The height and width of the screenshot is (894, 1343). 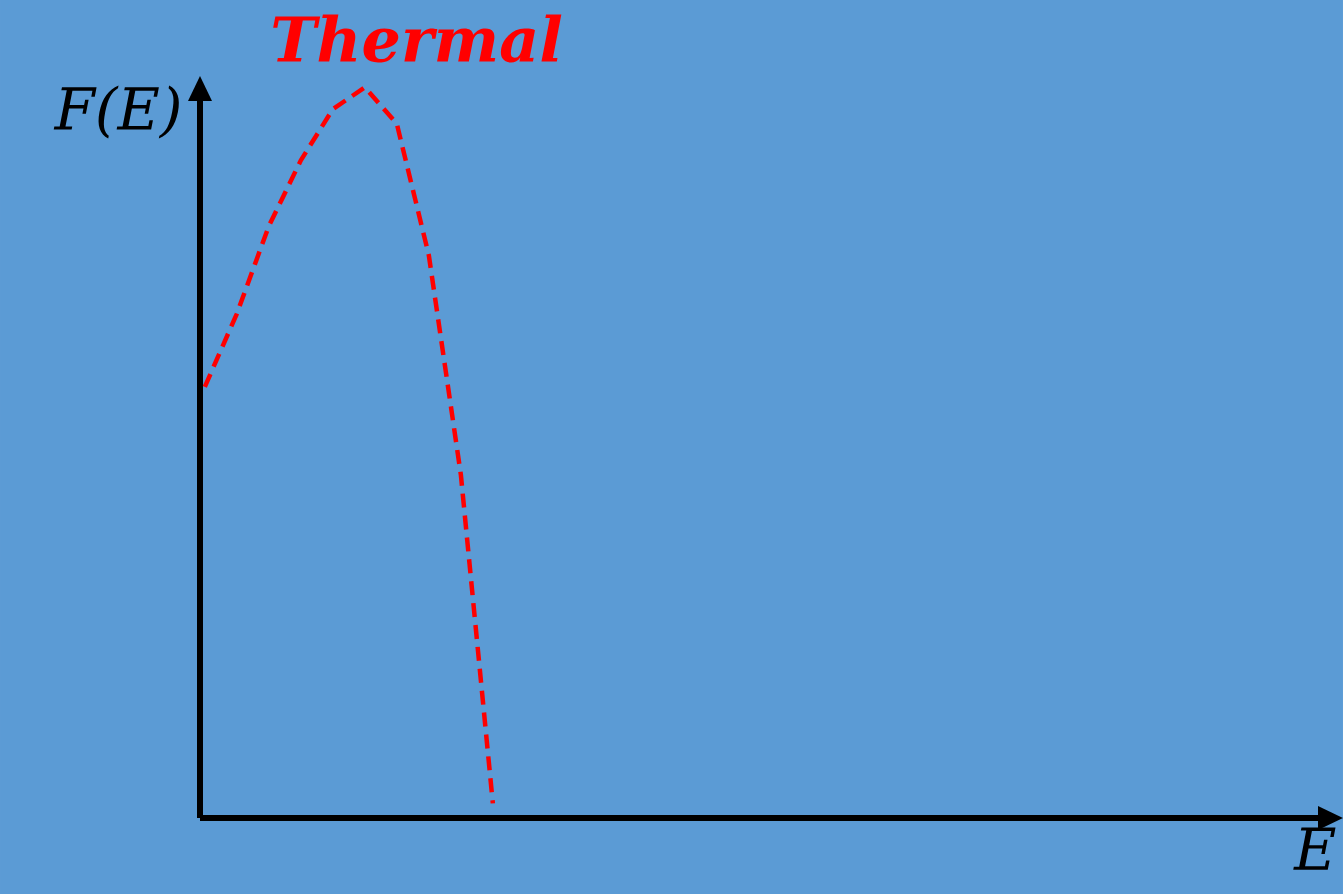 I want to click on y-axis-title: F(E), so click(x=116, y=112).